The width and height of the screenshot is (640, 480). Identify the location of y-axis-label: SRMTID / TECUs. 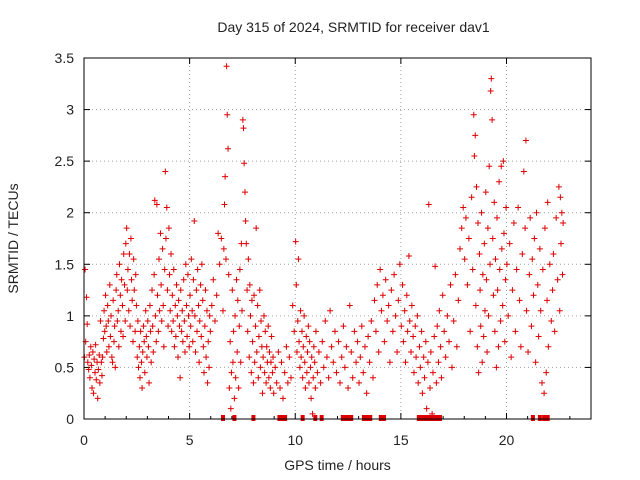
(13, 238).